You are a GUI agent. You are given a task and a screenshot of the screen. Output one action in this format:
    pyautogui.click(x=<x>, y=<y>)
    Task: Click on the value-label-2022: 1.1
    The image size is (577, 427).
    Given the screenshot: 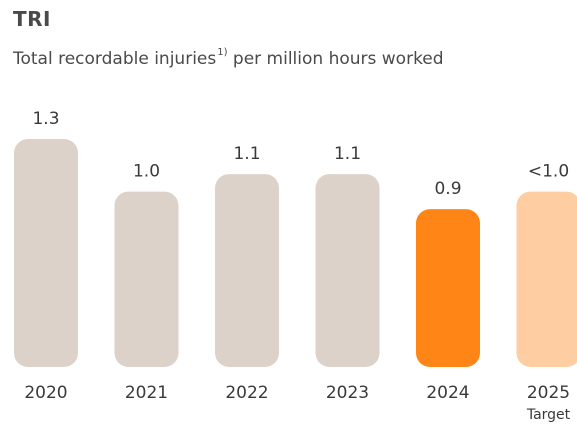 What is the action you would take?
    pyautogui.click(x=246, y=154)
    